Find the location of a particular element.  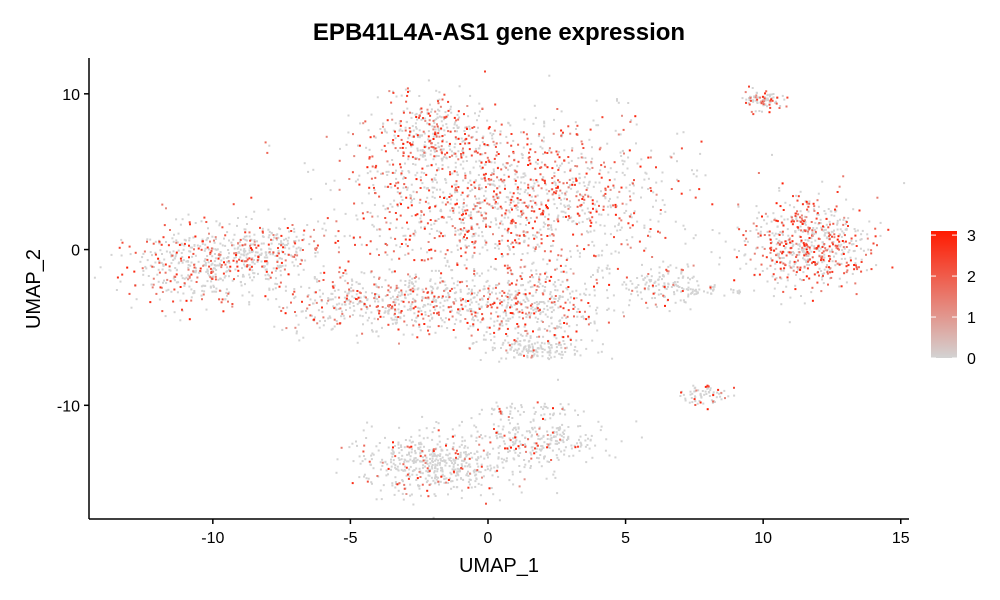

cell-point-mid-right-stream is located at coordinates (710, 289).